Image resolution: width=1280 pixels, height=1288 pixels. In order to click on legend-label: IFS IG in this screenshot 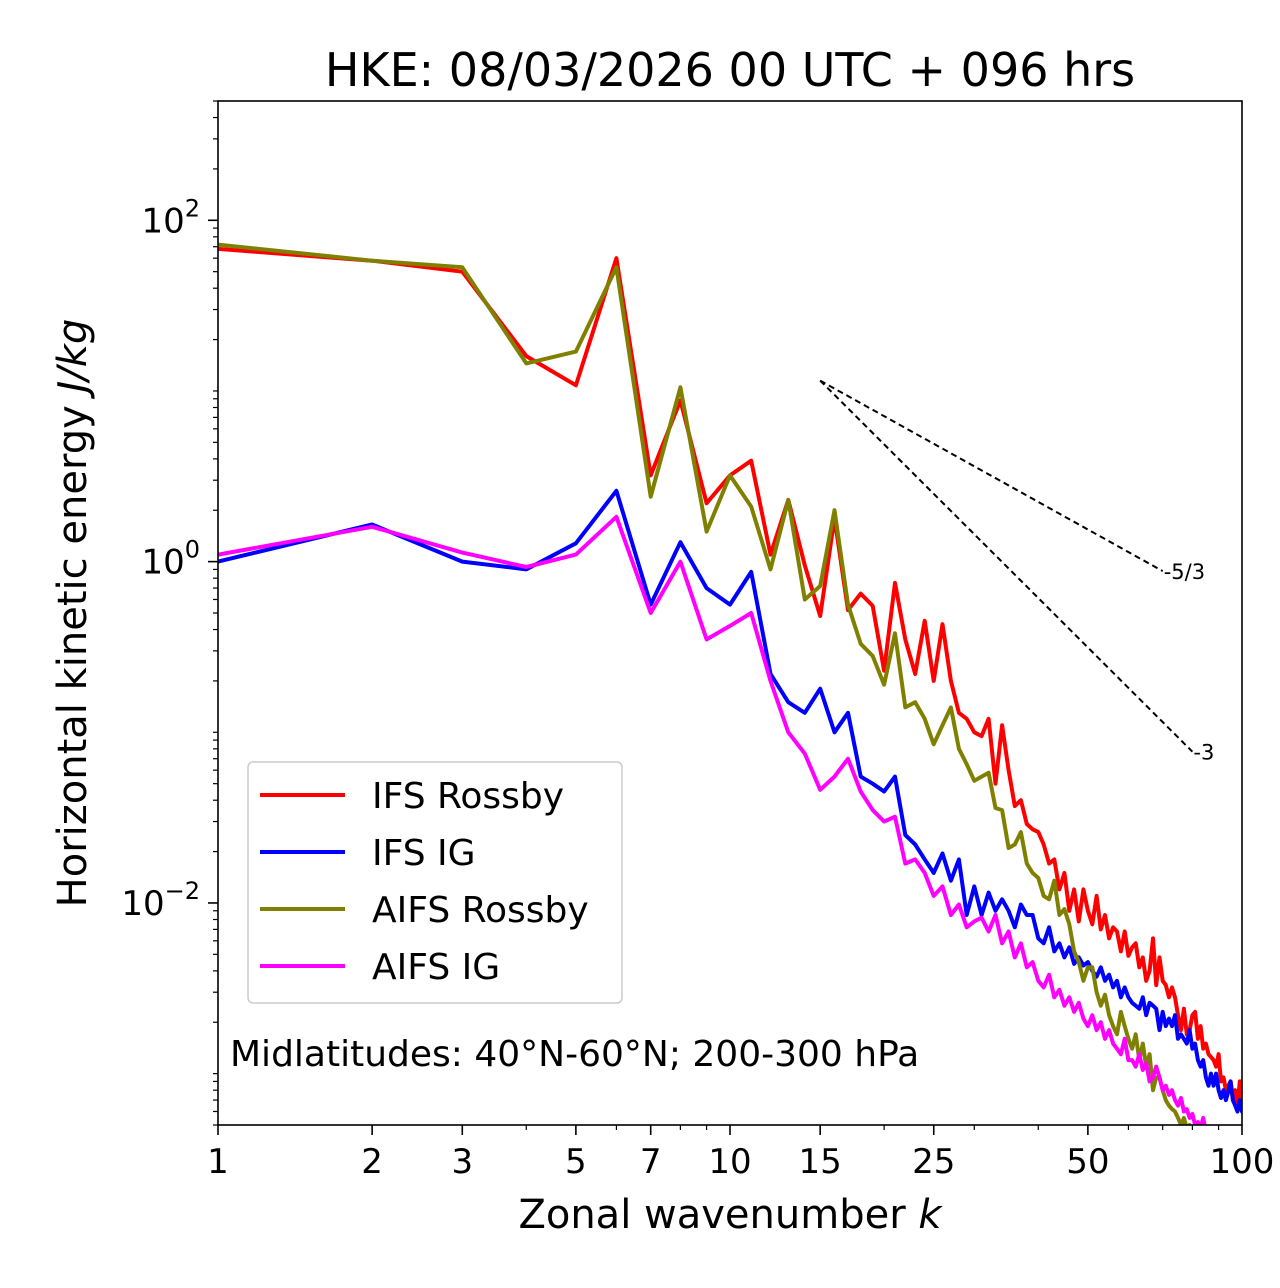, I will do `click(424, 853)`.